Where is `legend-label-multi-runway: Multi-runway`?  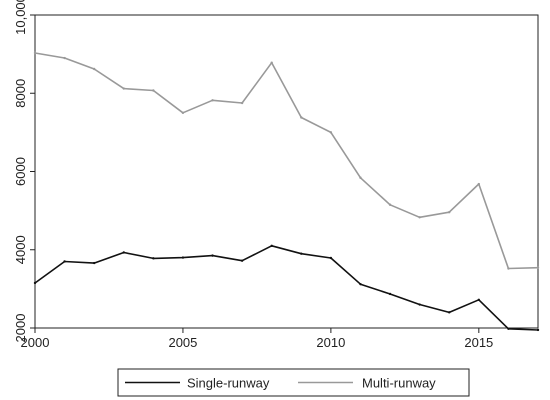 legend-label-multi-runway: Multi-runway is located at coordinates (399, 383).